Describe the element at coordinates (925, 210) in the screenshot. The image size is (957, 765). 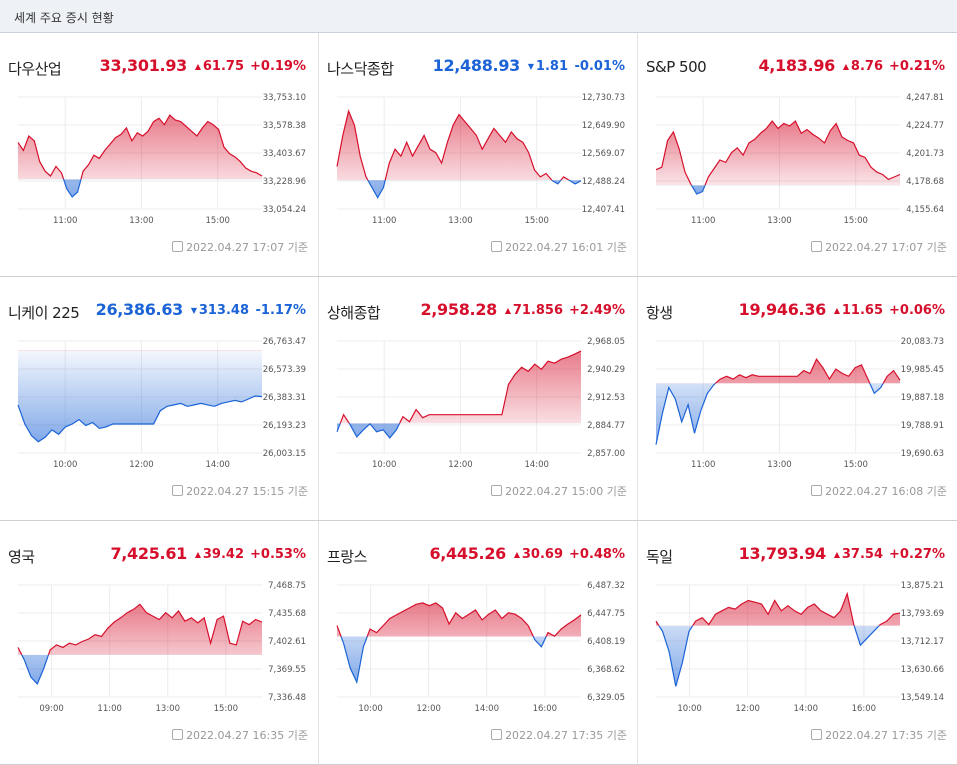
I see `y-tick-label: 4,155.64` at that location.